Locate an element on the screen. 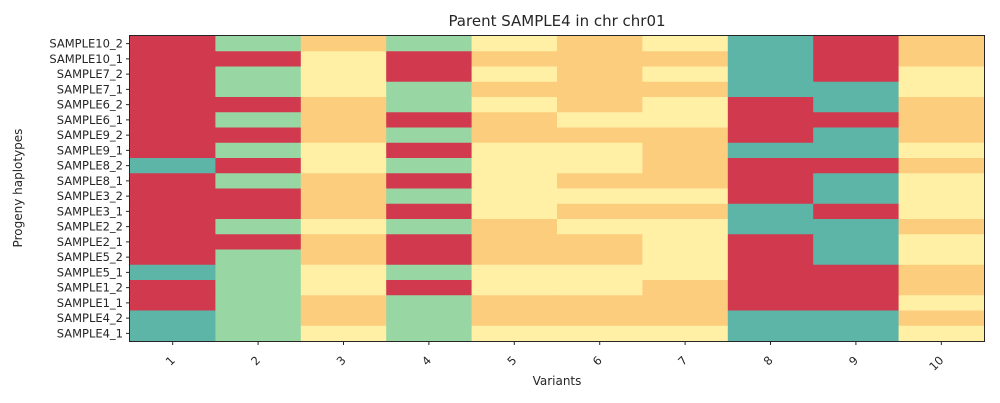 The image size is (1000, 403). y-tick-label: SAMPLE2_2 is located at coordinates (90, 227).